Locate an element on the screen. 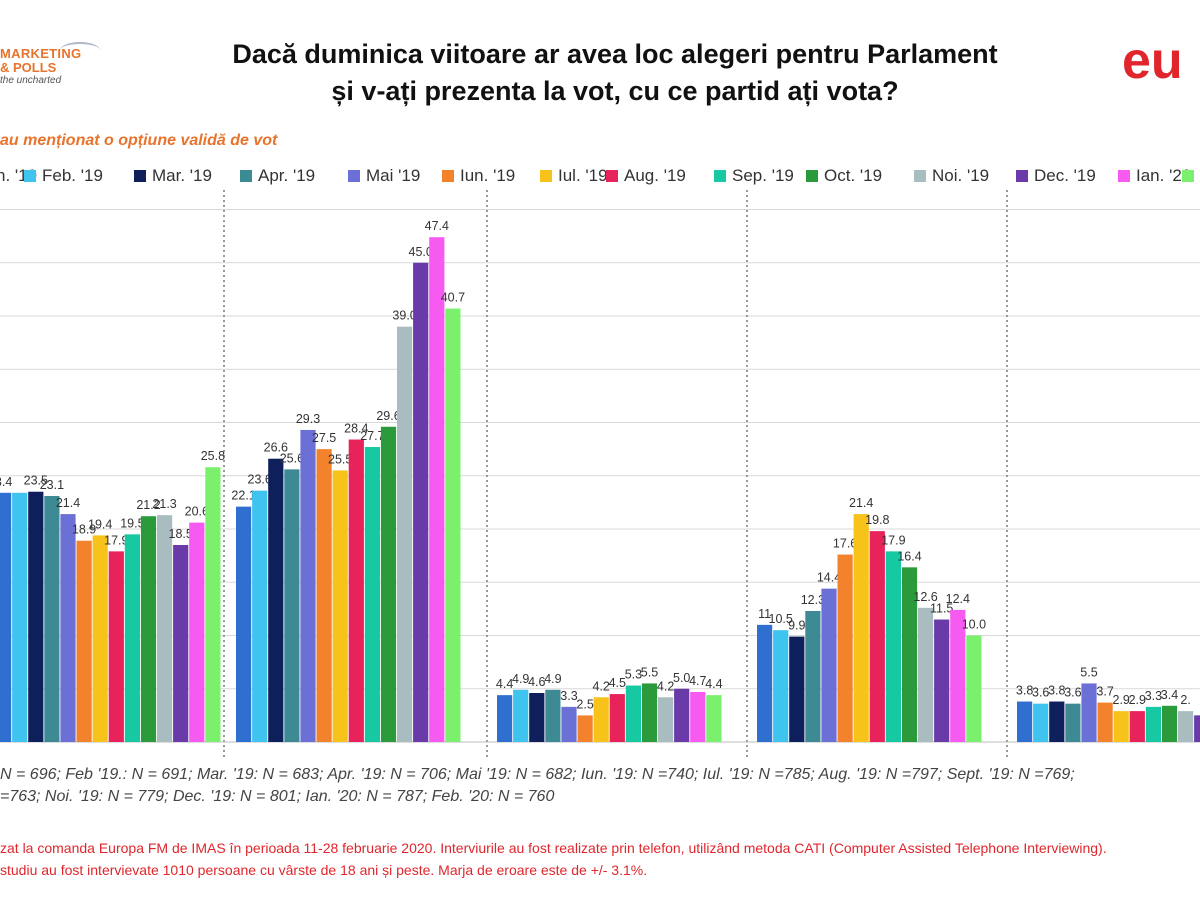 Image resolution: width=1200 pixels, height=900 pixels. legend-item: Mai '19 is located at coordinates (384, 176).